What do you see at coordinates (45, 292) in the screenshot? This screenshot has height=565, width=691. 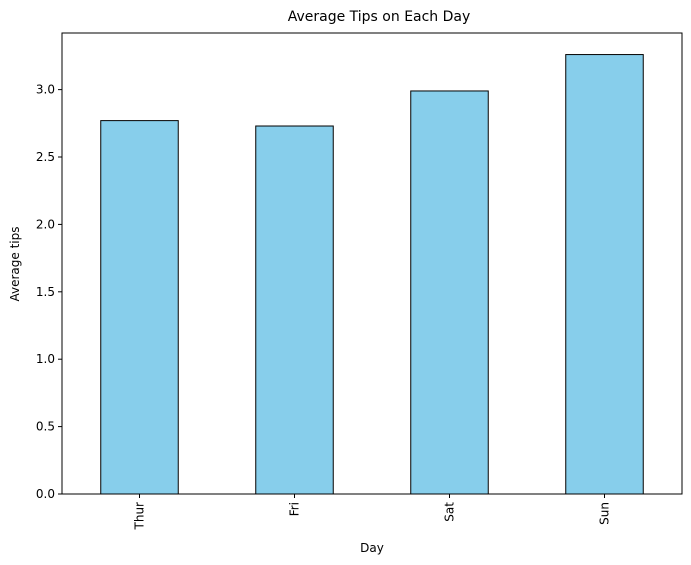 I see `y-tick-label-3: 1.5` at bounding box center [45, 292].